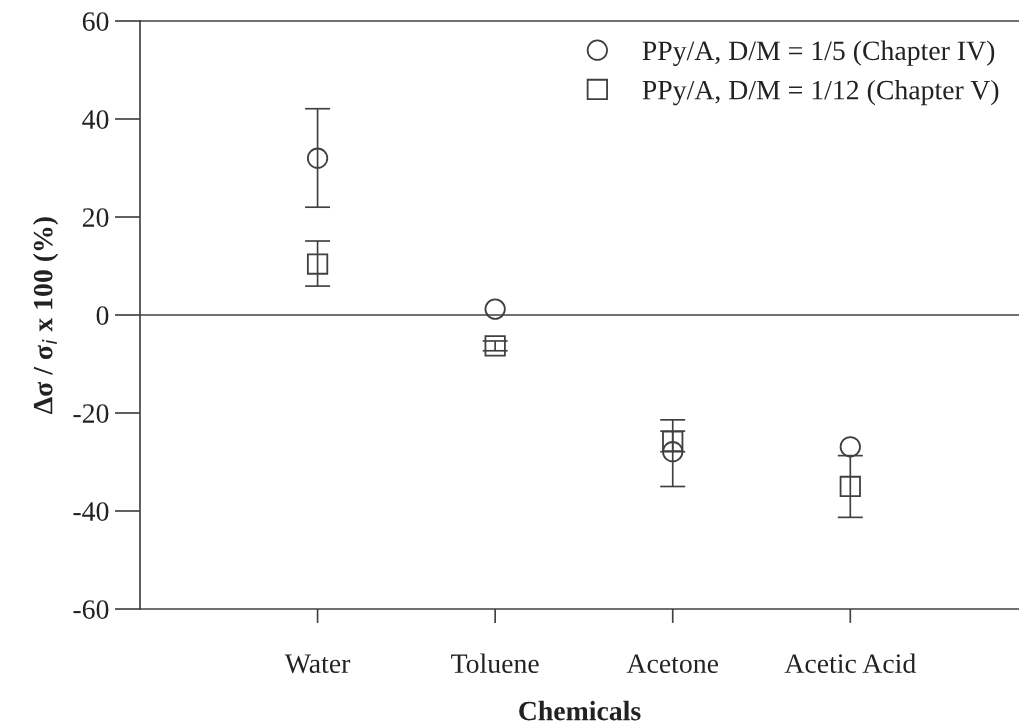 Image resolution: width=1019 pixels, height=725 pixels. I want to click on x-tick-label: Toluene, so click(495, 663).